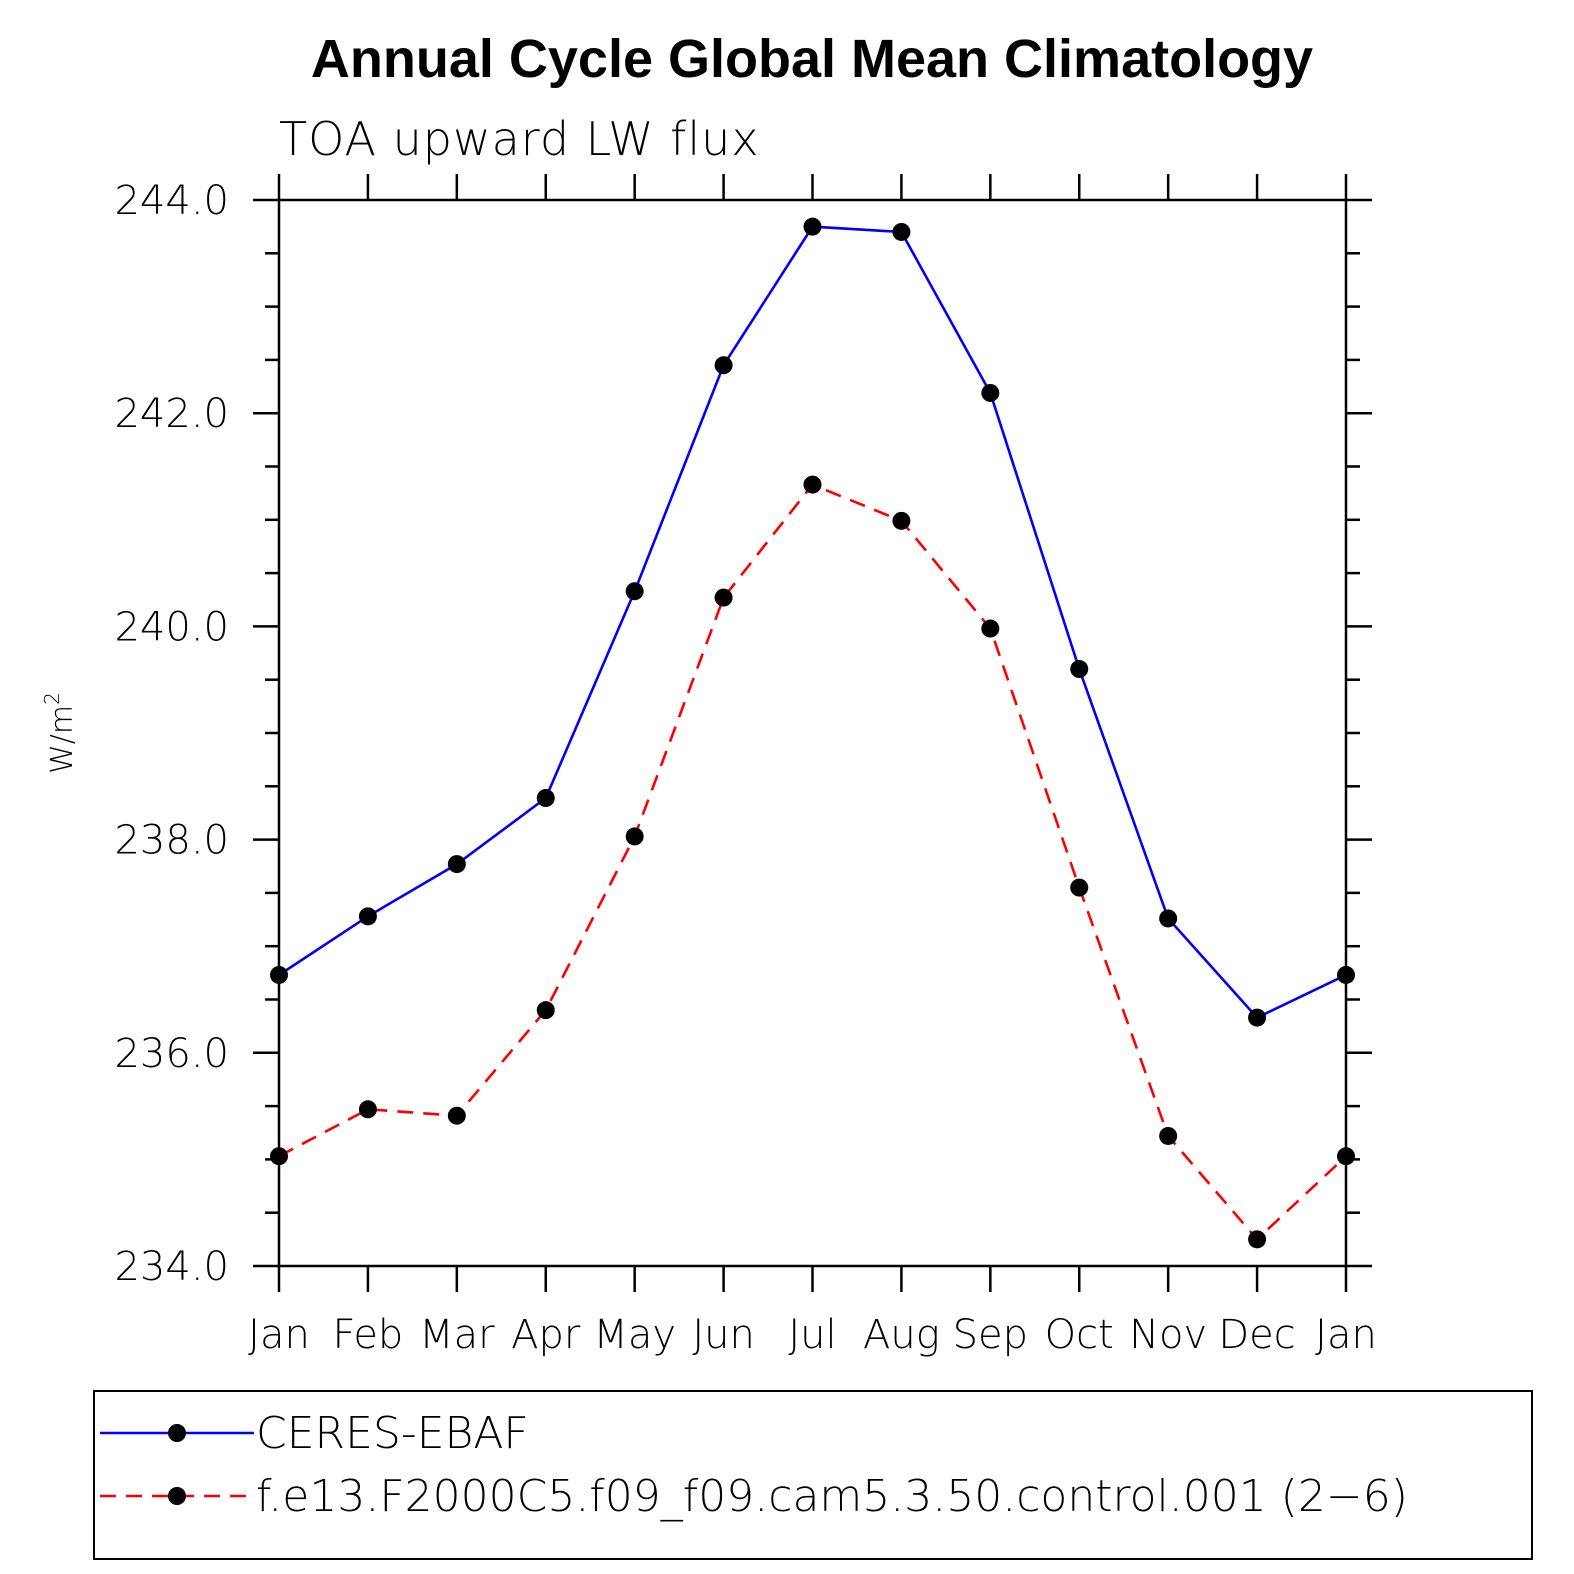 This screenshot has height=1574, width=1574. I want to click on y-tick-label: 244.0, so click(171, 201).